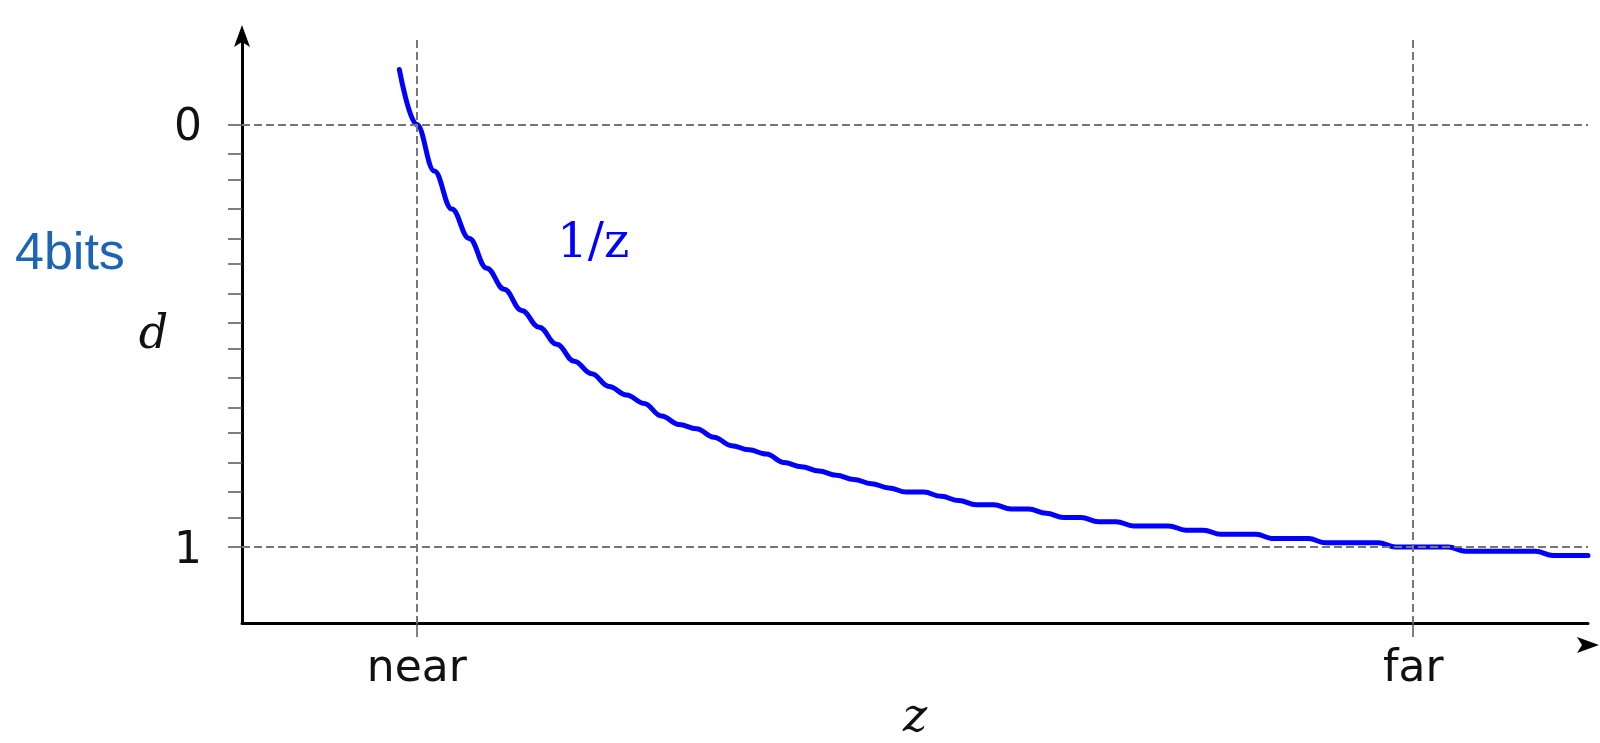 The height and width of the screenshot is (743, 1600). What do you see at coordinates (593, 240) in the screenshot?
I see `series-label: 1/z` at bounding box center [593, 240].